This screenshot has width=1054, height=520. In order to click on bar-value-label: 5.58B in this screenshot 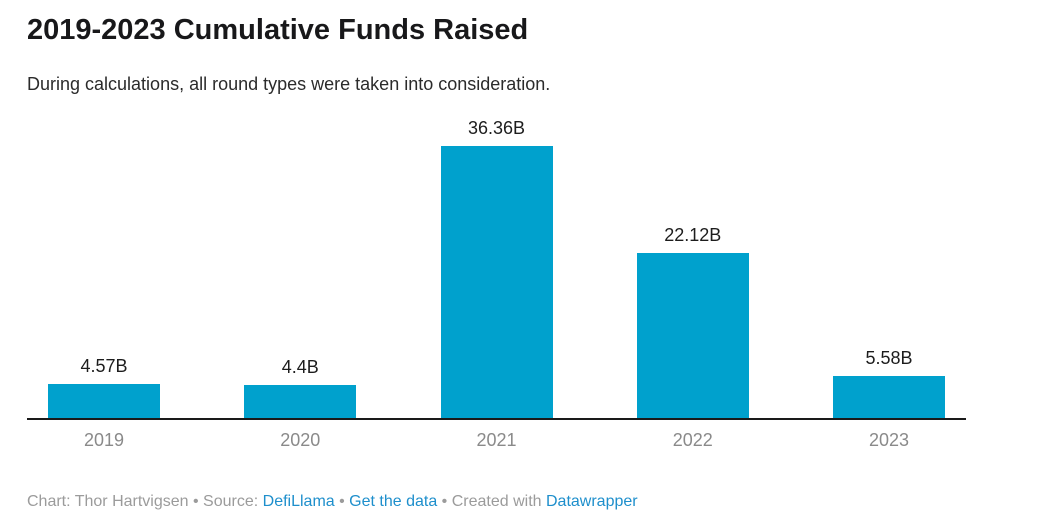, I will do `click(889, 358)`.